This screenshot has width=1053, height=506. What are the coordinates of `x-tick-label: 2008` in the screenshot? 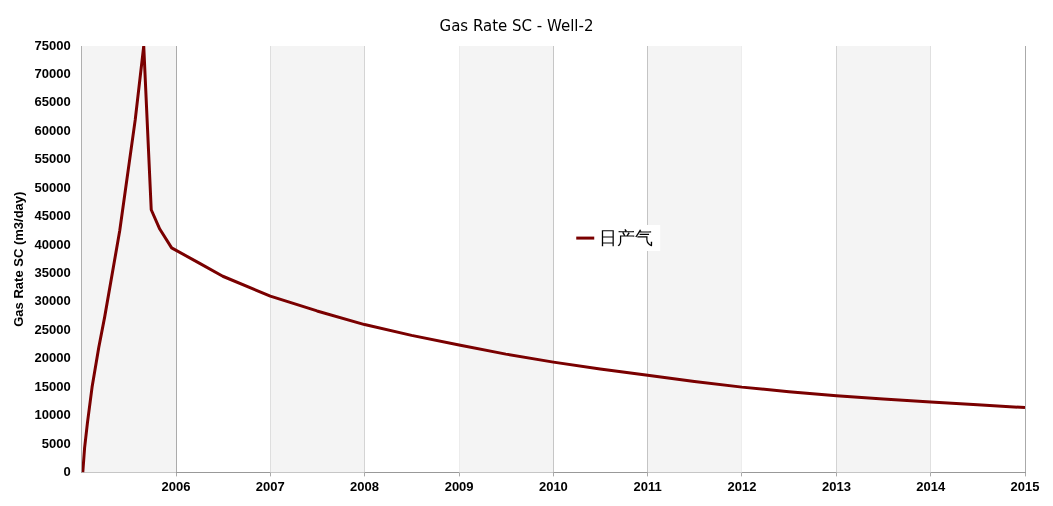 It's located at (365, 486).